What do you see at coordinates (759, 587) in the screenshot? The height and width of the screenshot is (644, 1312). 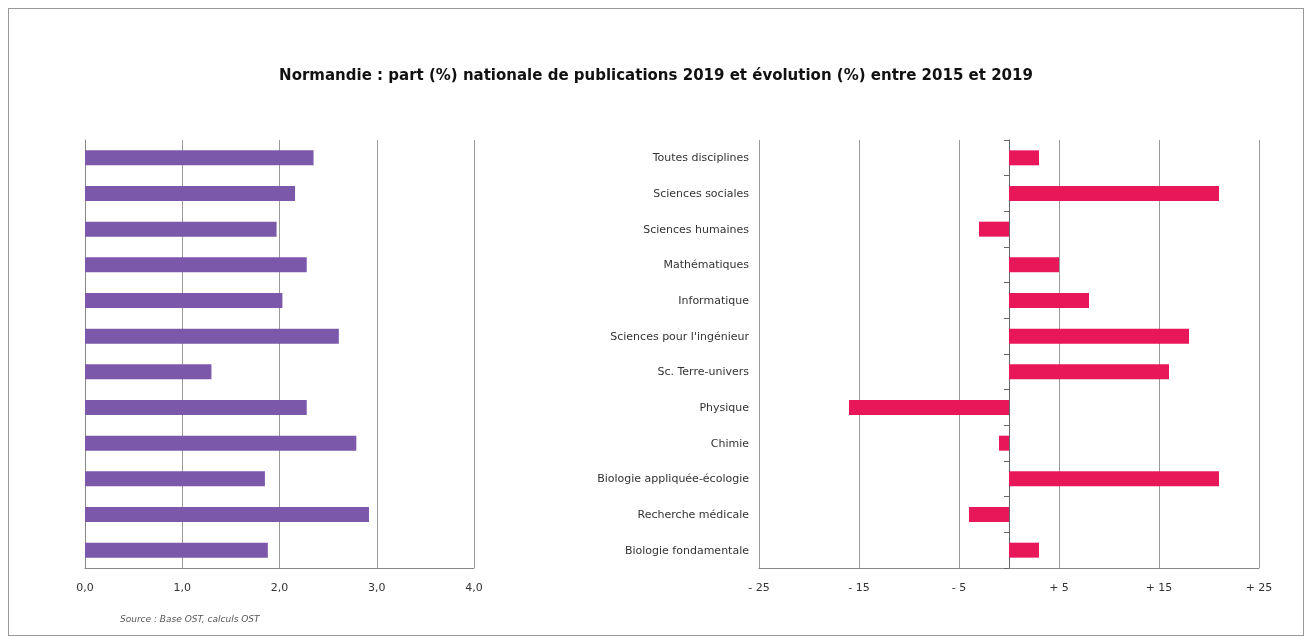 I see `x-tick-label: - 25` at bounding box center [759, 587].